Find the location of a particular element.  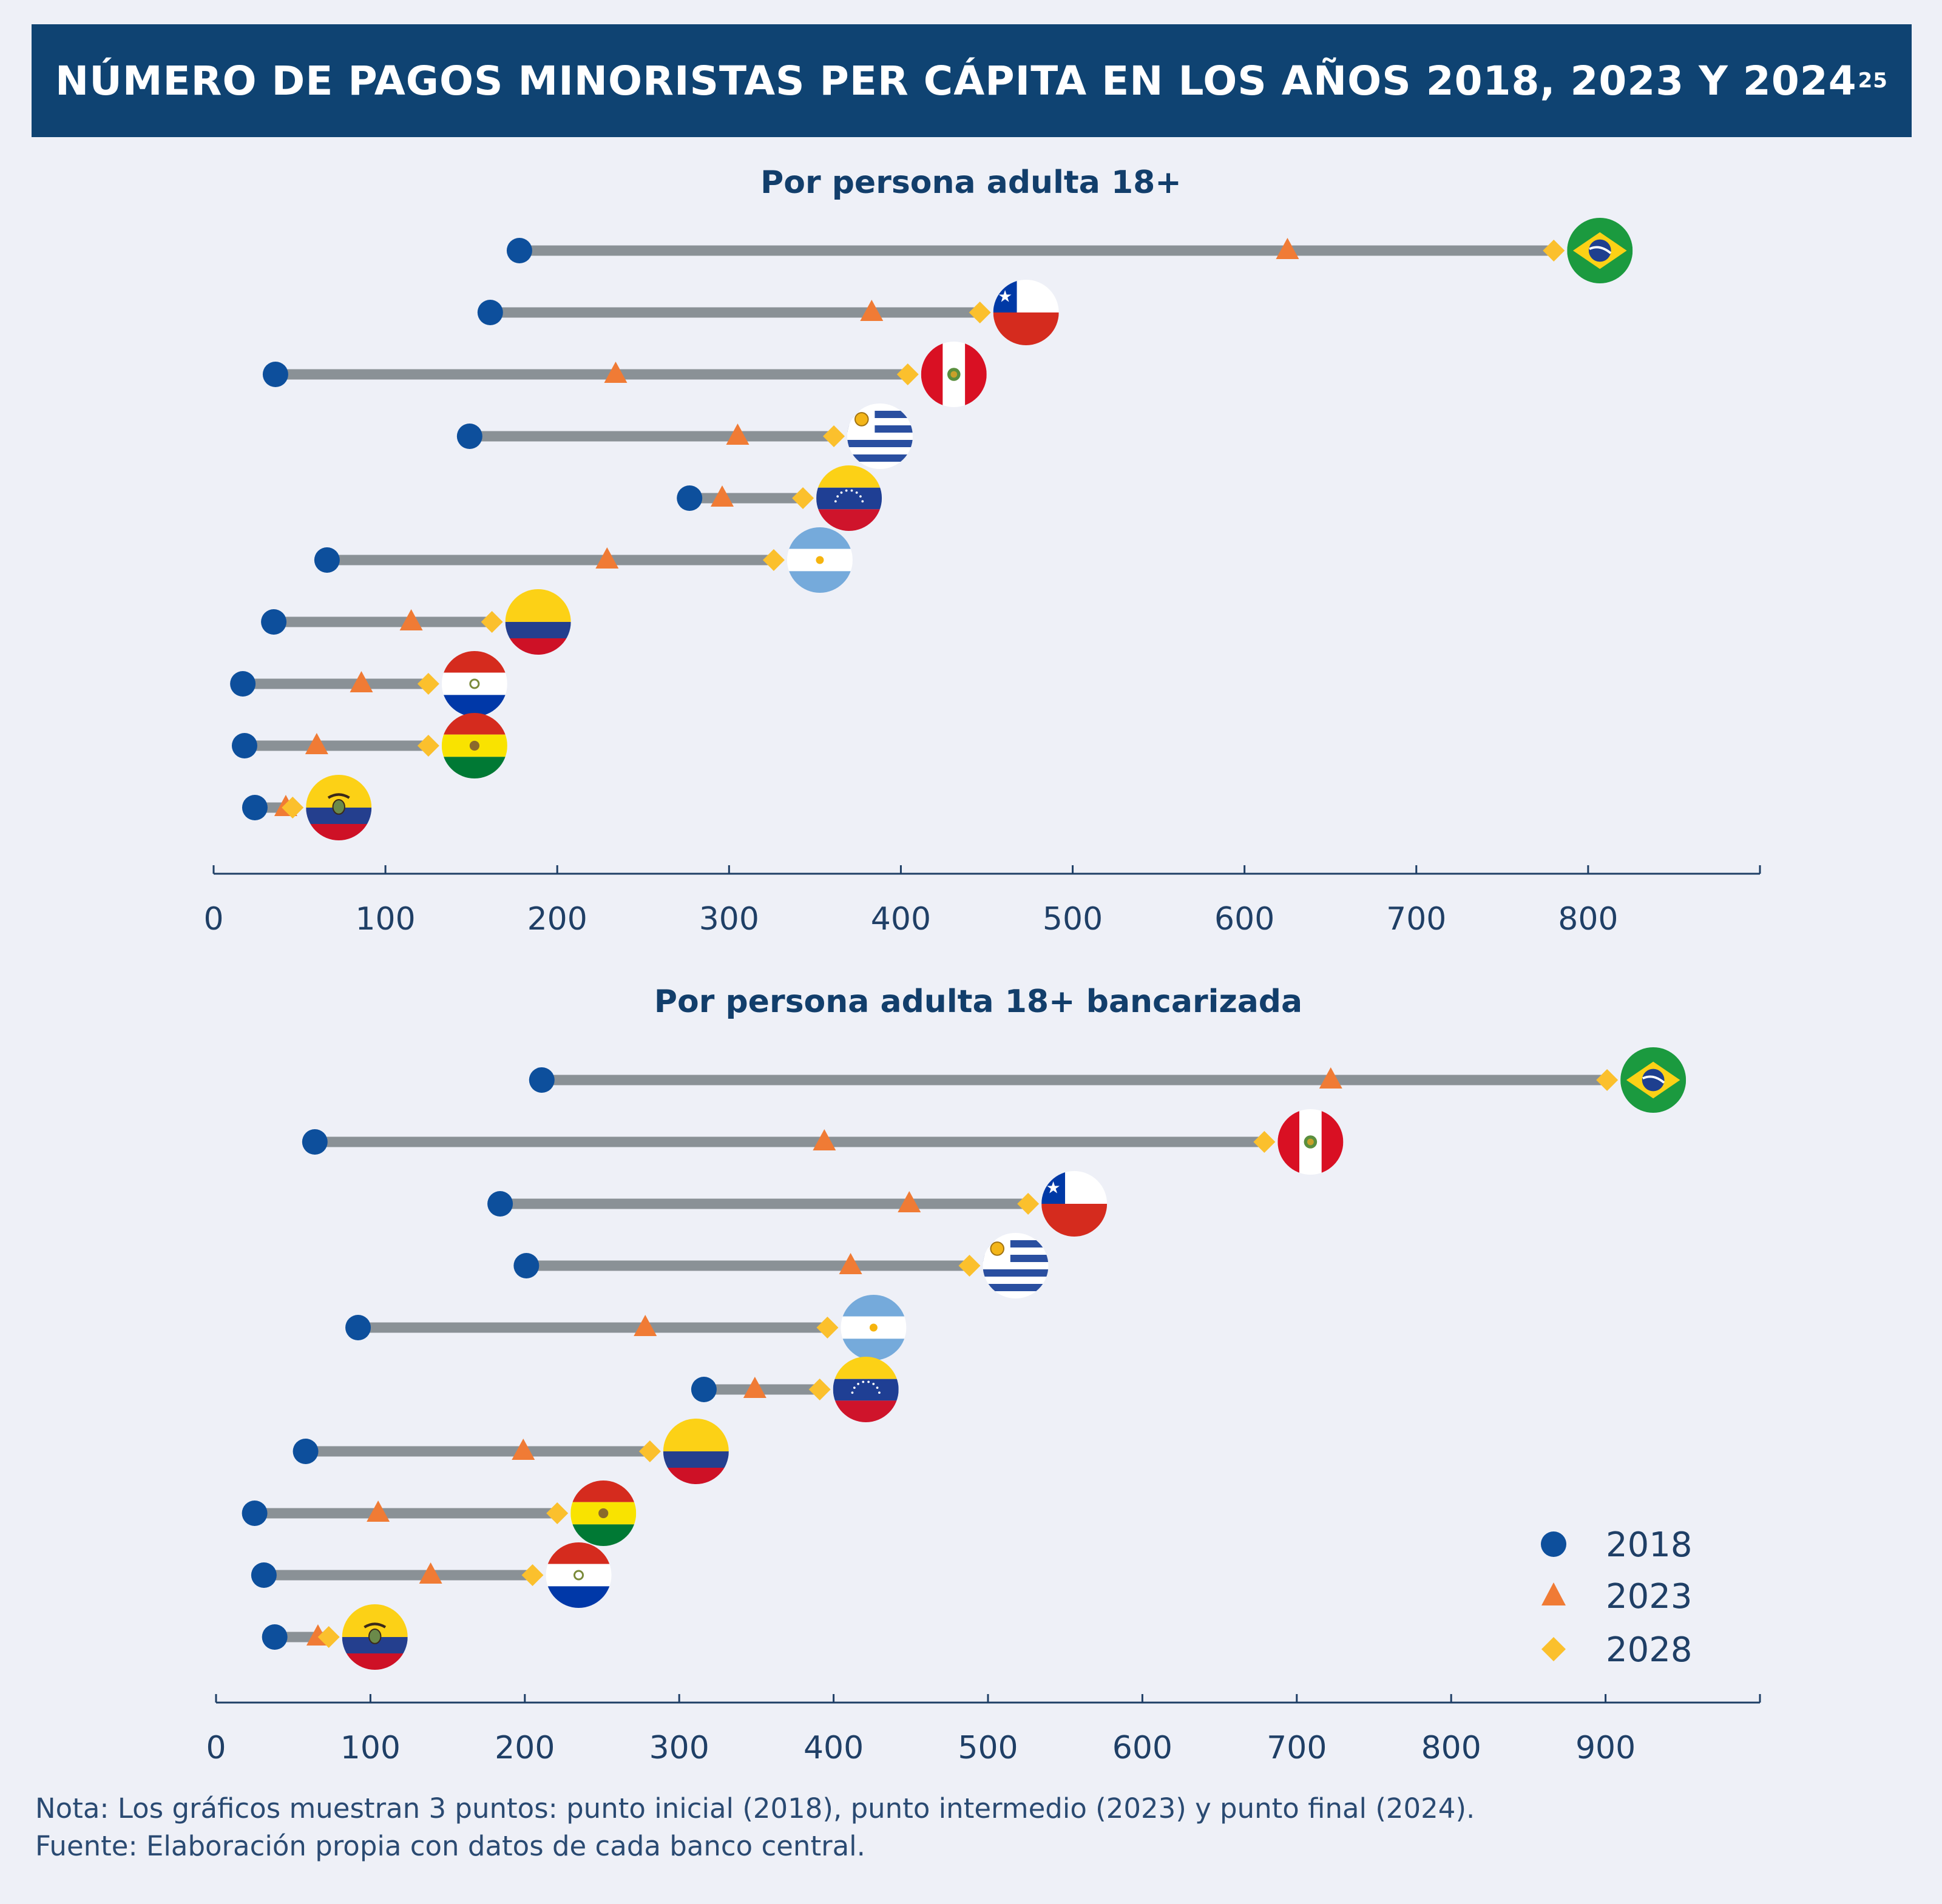

venezuela-flag-icon is located at coordinates (866, 1389).